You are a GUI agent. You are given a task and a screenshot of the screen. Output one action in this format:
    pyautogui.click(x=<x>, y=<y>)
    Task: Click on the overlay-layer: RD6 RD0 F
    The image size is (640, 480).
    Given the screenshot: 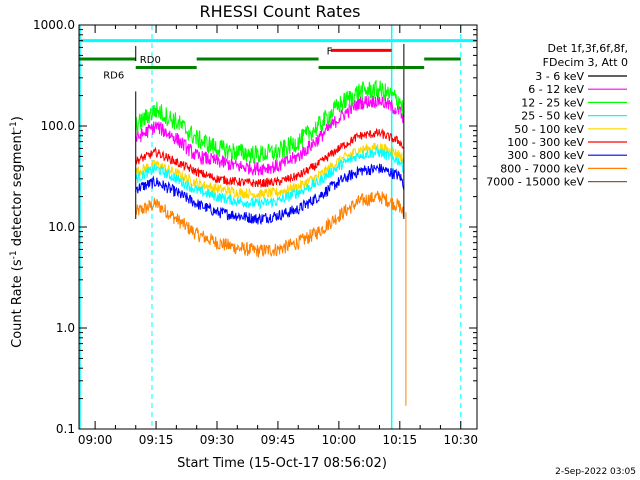 What is the action you would take?
    pyautogui.click(x=277, y=60)
    